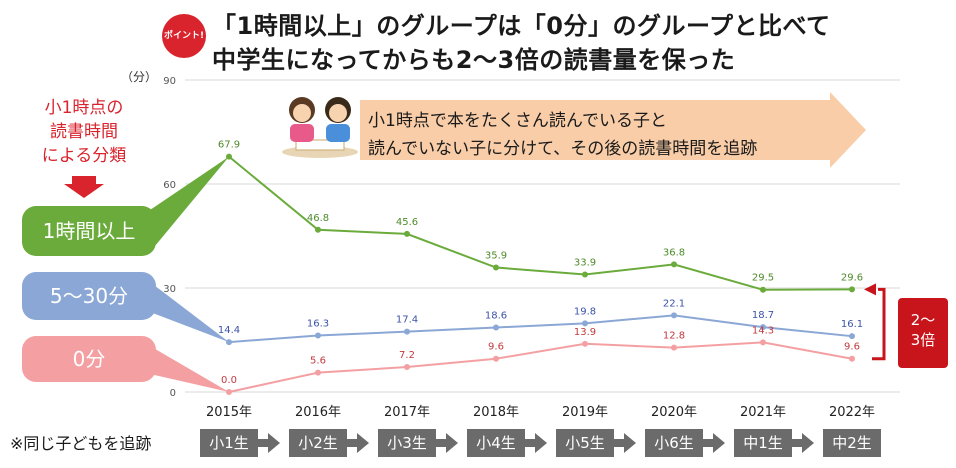 Image resolution: width=956 pixels, height=468 pixels. What do you see at coordinates (923, 340) in the screenshot?
I see `ratio-line-2: 3倍` at bounding box center [923, 340].